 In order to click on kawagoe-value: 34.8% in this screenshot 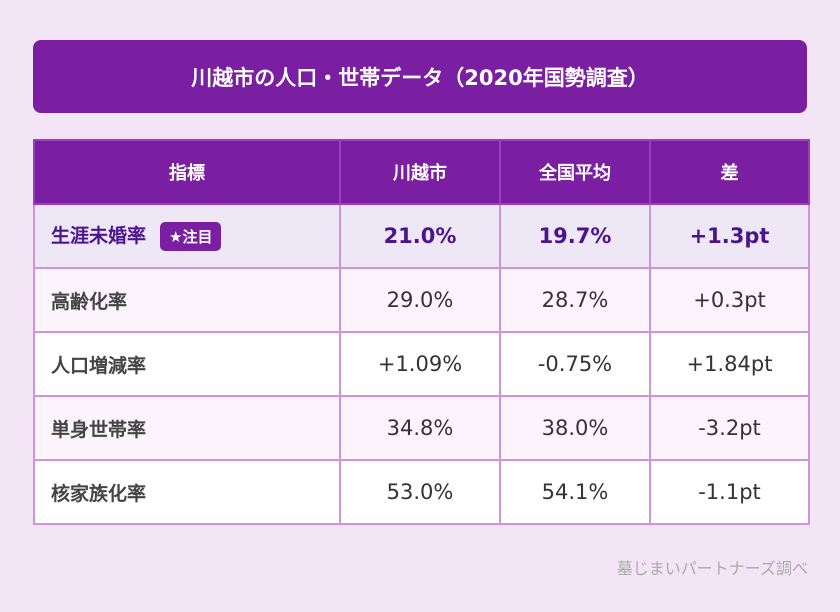, I will do `click(420, 428)`.